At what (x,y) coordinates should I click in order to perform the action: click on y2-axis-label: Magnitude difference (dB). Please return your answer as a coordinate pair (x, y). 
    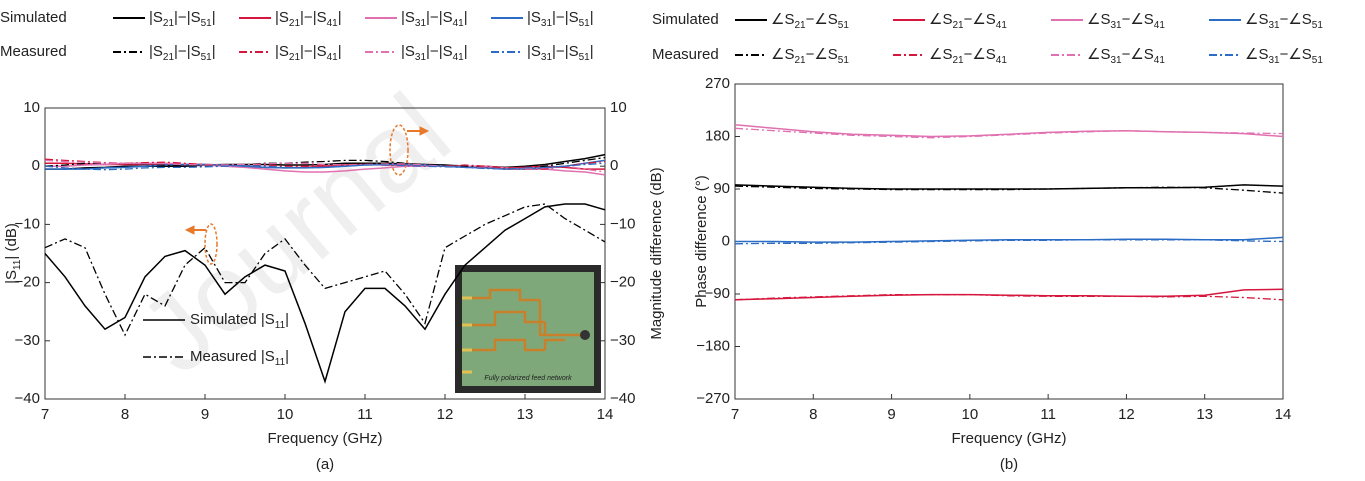
    Looking at the image, I should click on (656, 253).